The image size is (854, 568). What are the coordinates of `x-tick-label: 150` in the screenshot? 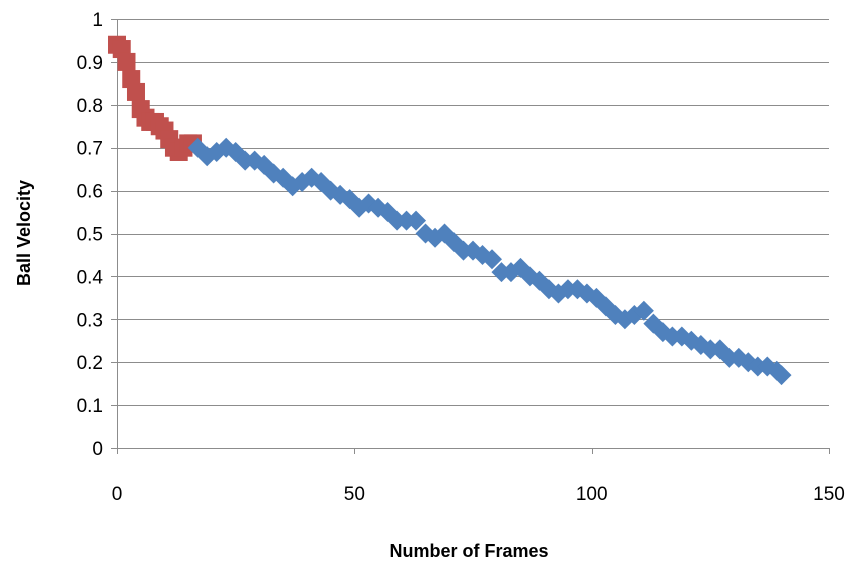 It's located at (829, 494).